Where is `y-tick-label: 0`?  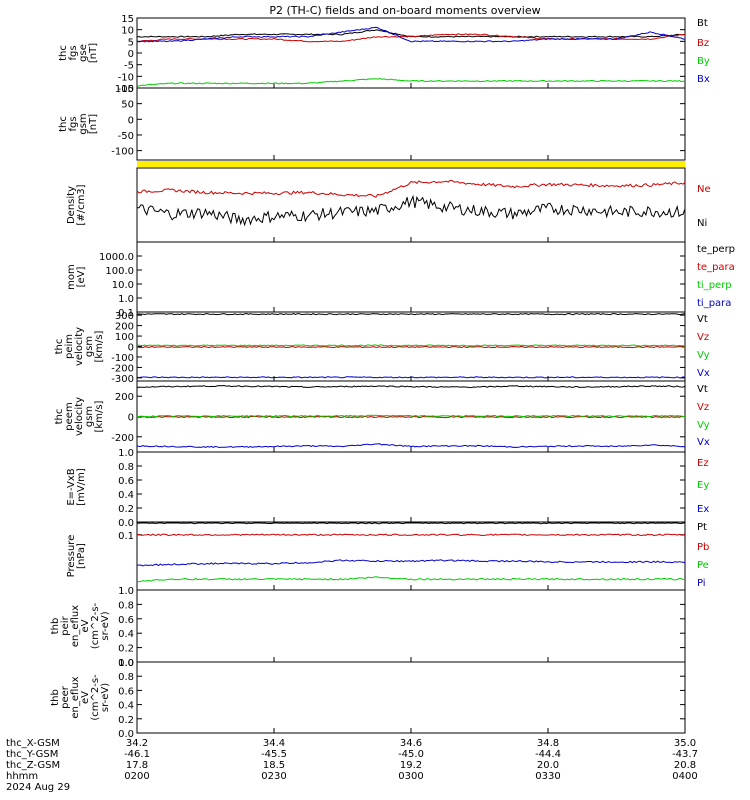
y-tick-label: 0 is located at coordinates (131, 348).